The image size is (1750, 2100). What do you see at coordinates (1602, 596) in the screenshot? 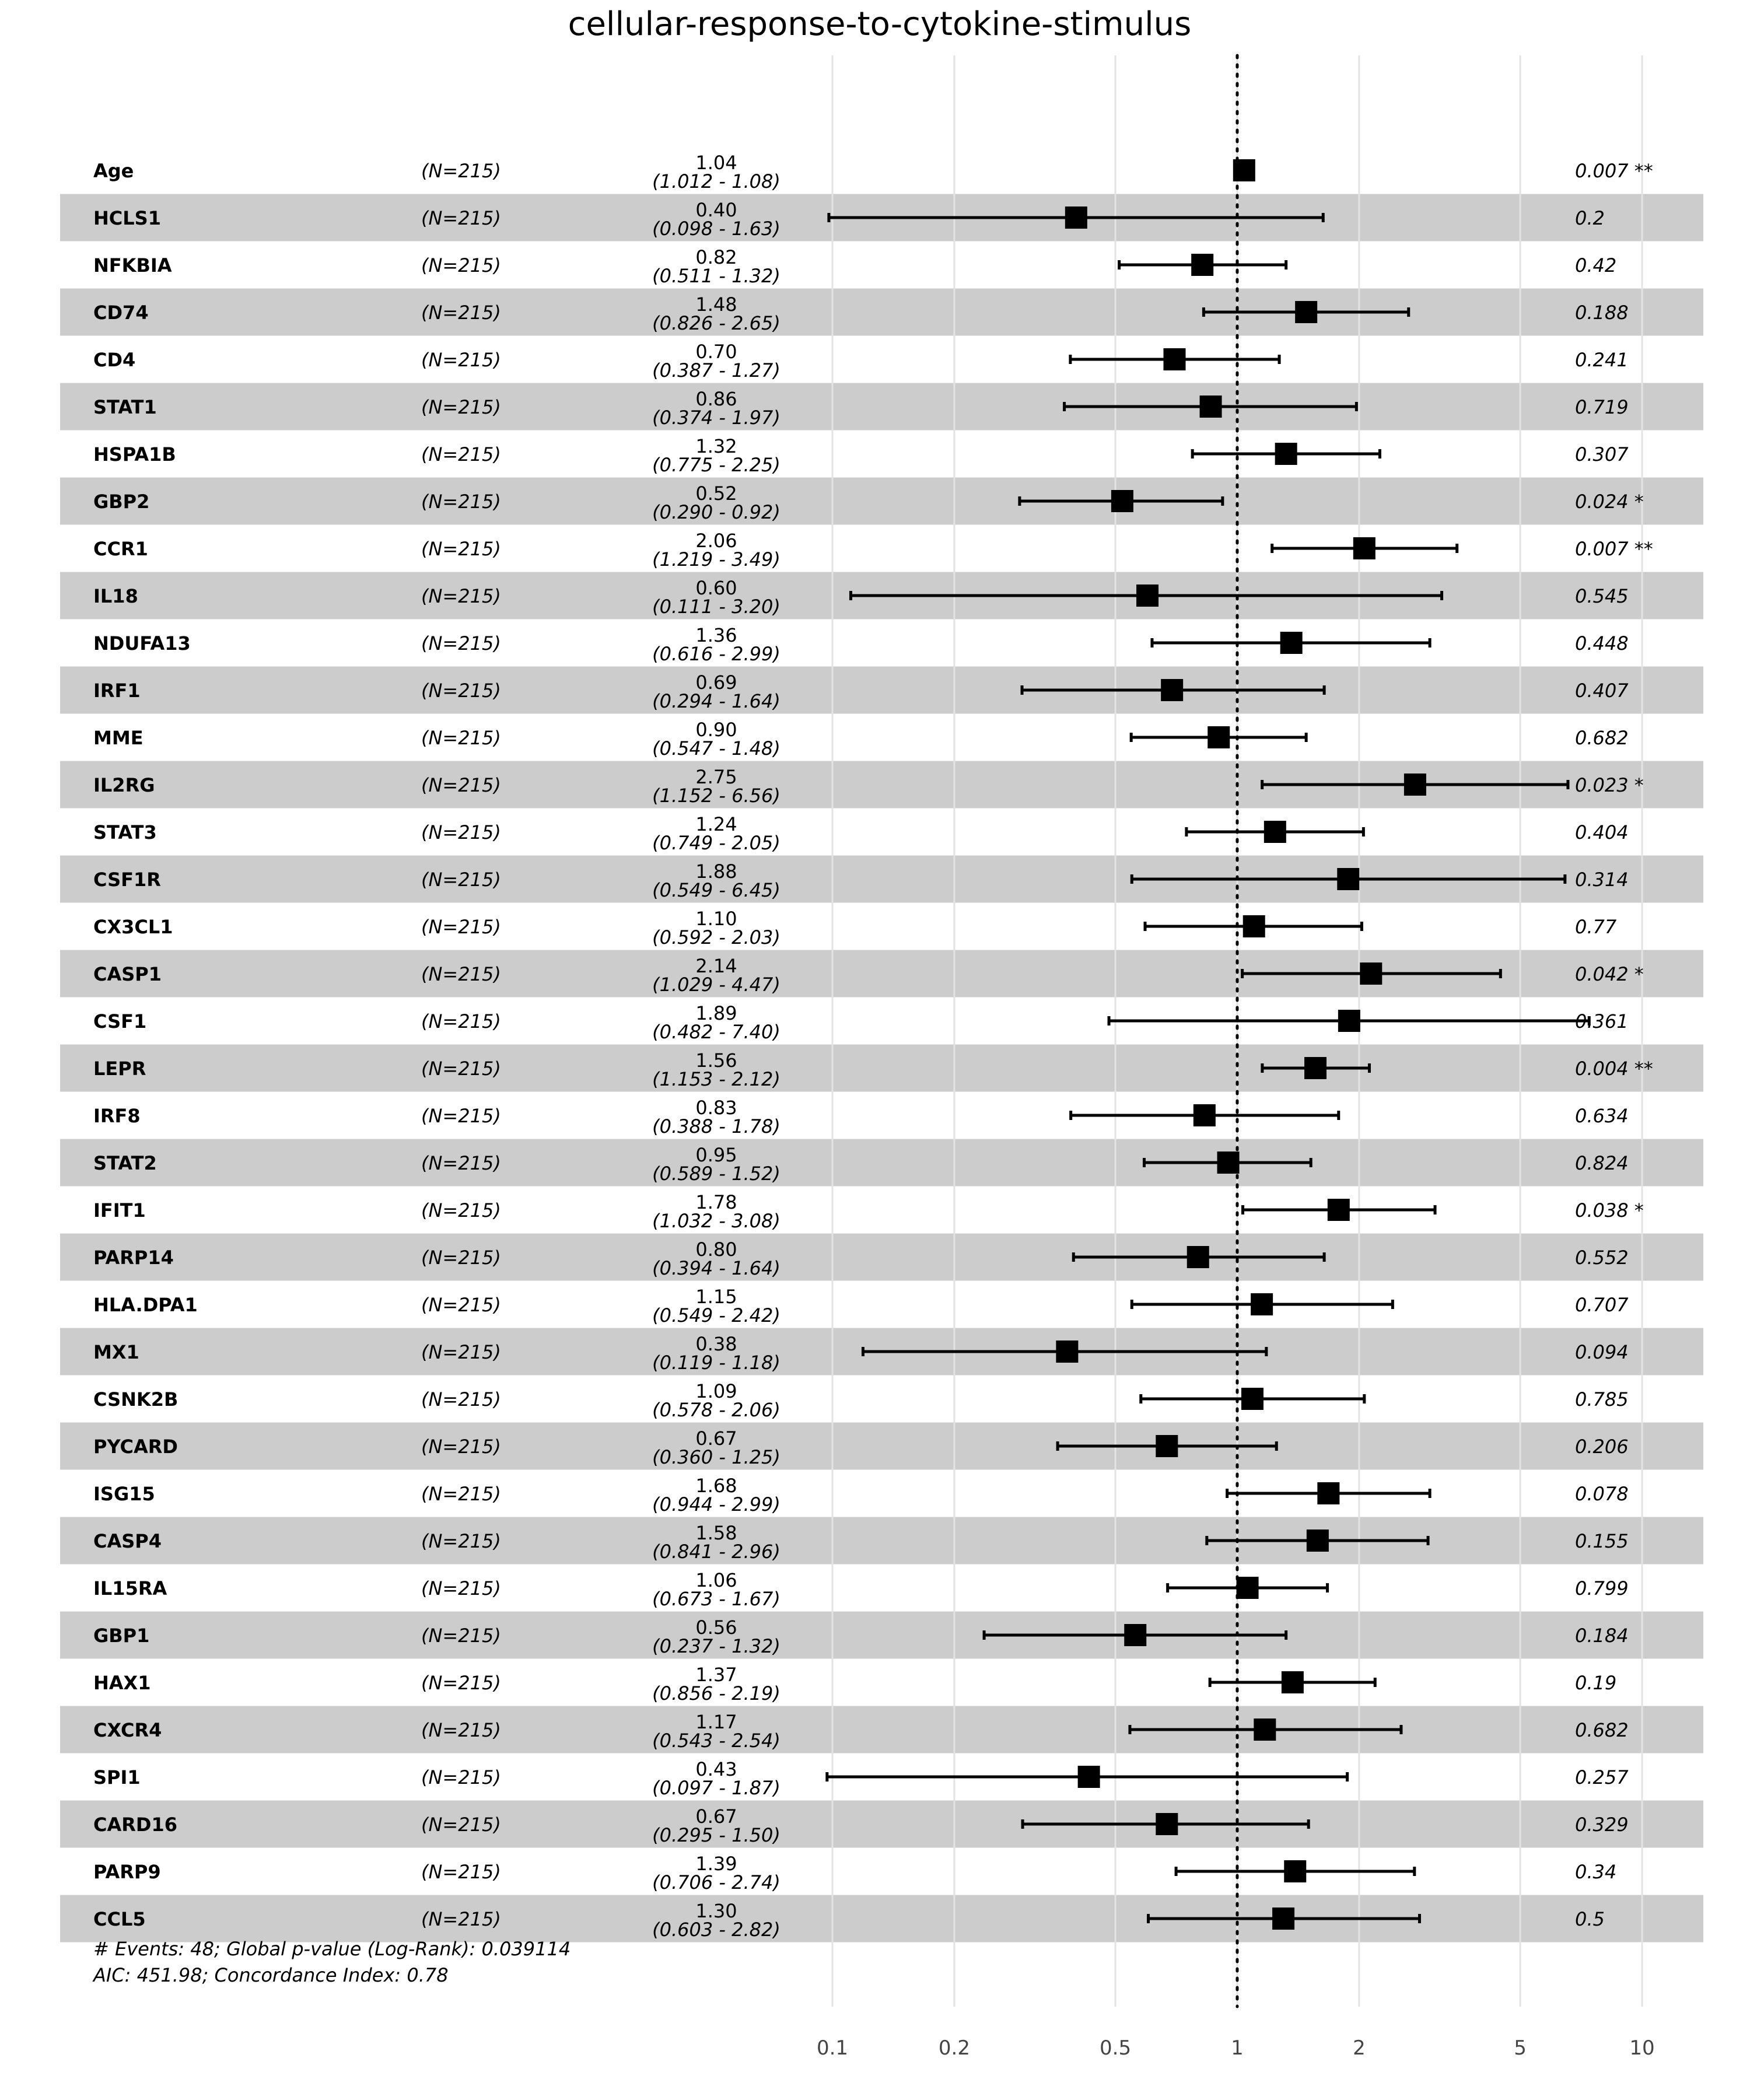
I see `p-value-label: 0.545` at bounding box center [1602, 596].